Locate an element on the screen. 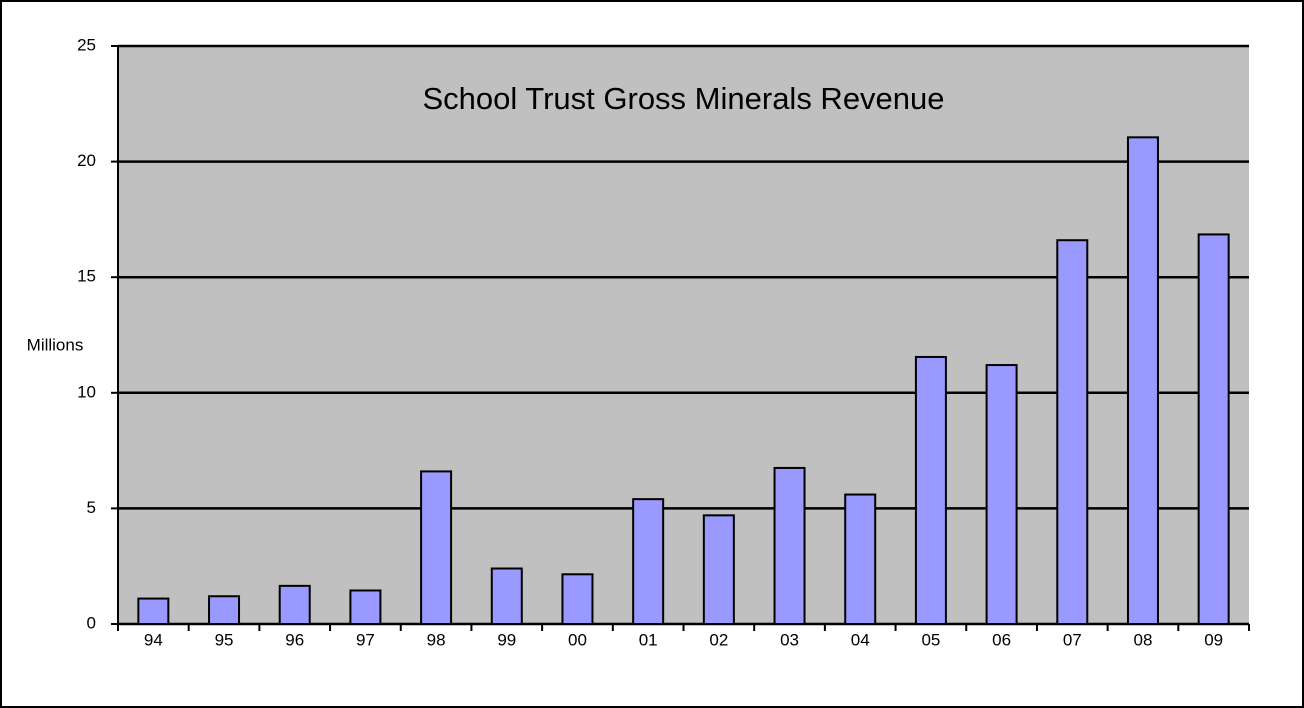 This screenshot has width=1304, height=708. x-tick-label: 02 is located at coordinates (718, 639).